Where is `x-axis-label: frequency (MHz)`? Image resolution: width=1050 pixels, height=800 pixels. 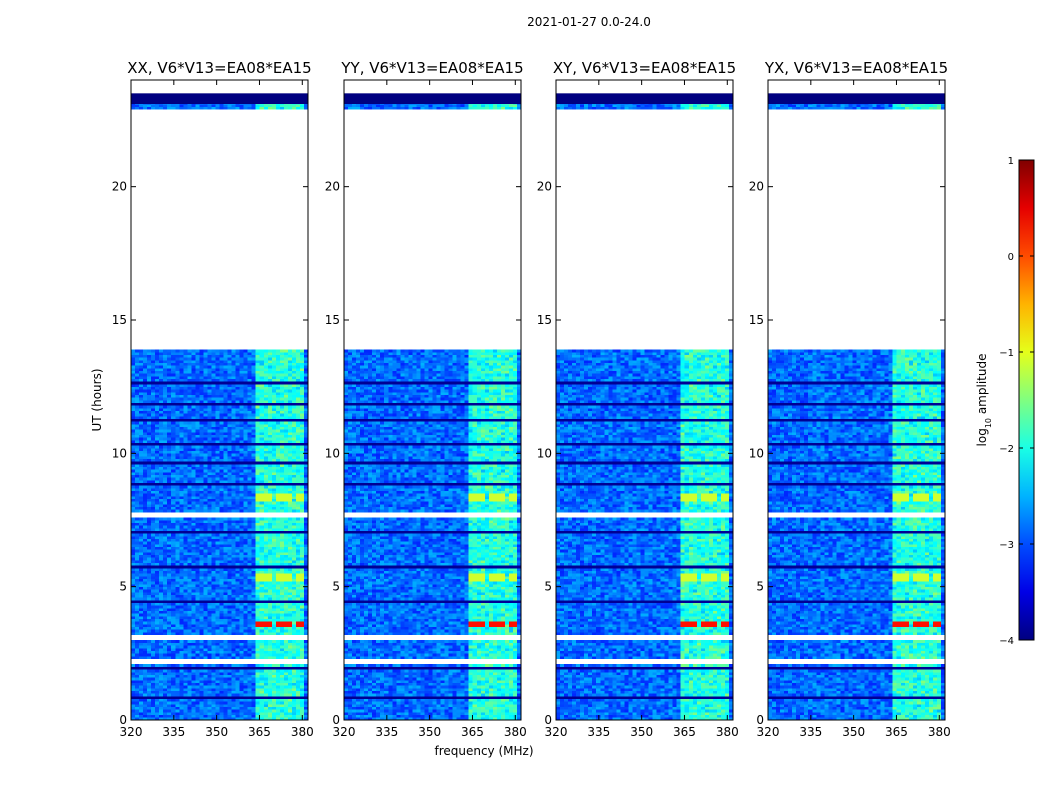
x-axis-label: frequency (MHz) is located at coordinates (483, 751).